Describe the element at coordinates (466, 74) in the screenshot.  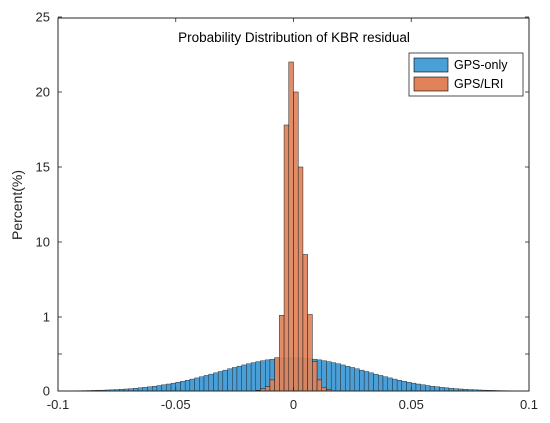
I see `legend: GPS-only GPS/LRI` at that location.